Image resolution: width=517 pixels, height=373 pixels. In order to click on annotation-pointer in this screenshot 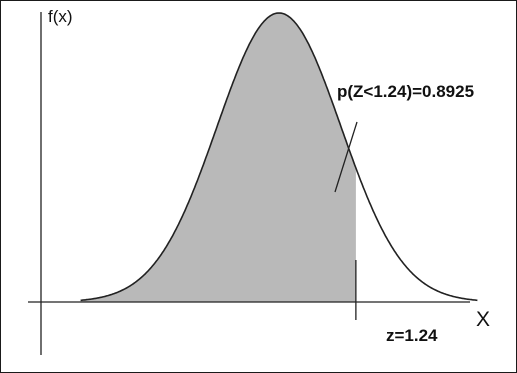, I will do `click(346, 157)`.